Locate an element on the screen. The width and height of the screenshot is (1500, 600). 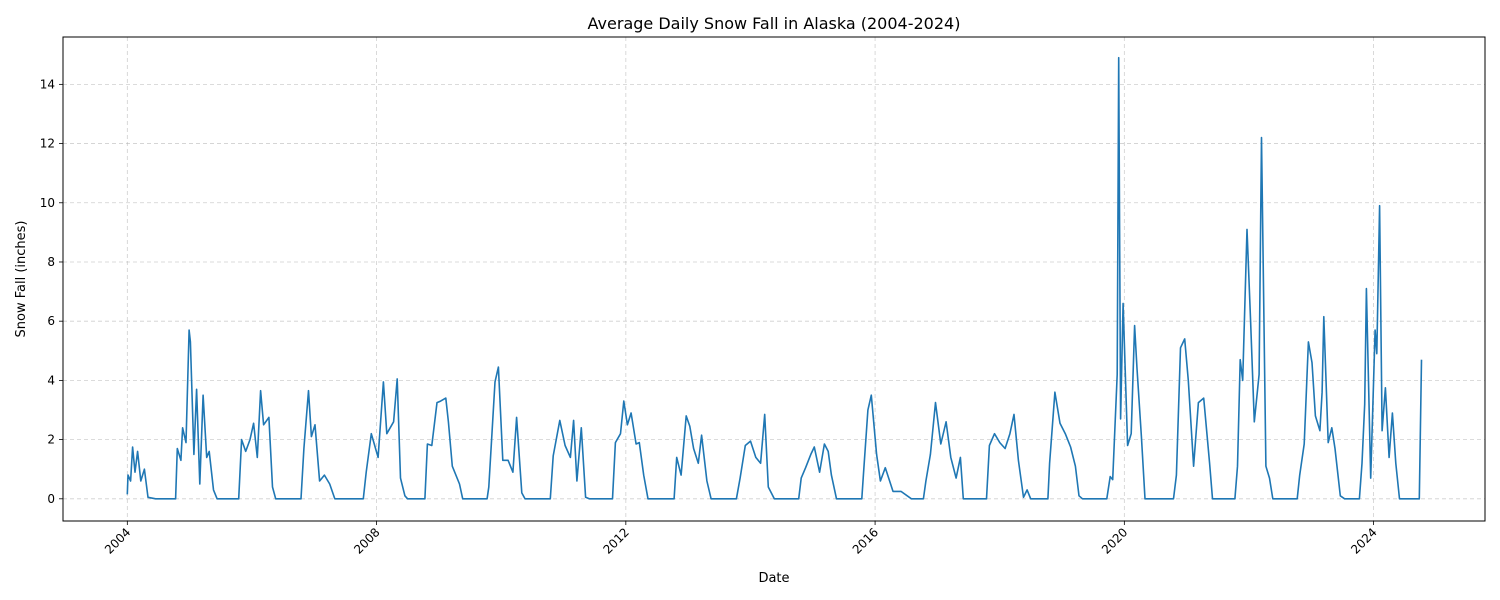
x-axis-label: Date is located at coordinates (773, 578).